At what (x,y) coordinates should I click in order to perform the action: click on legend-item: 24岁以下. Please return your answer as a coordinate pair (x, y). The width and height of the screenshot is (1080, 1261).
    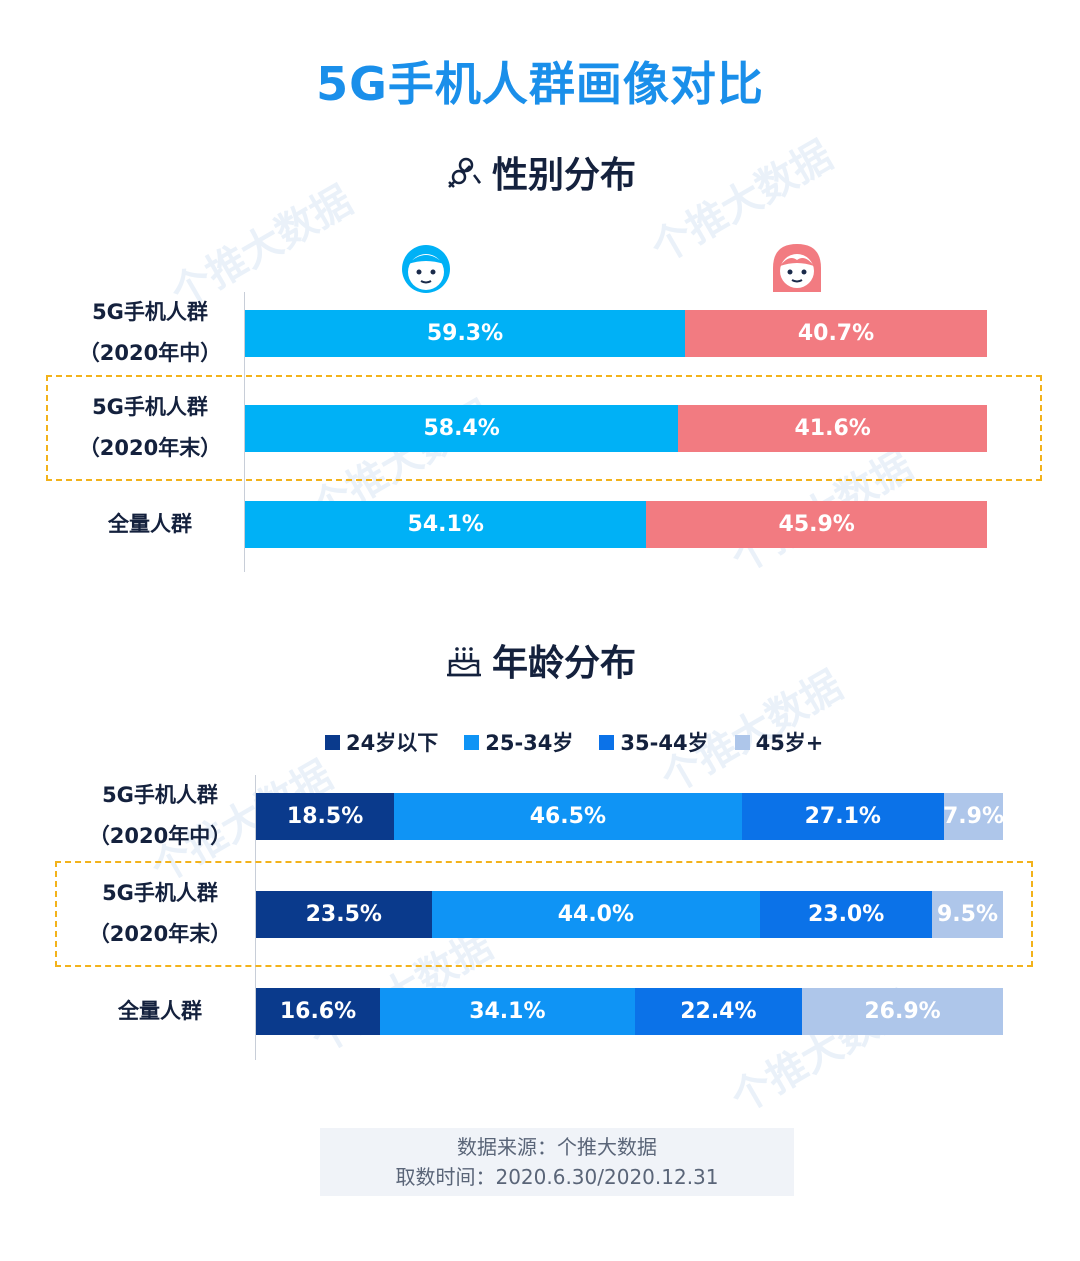
    Looking at the image, I should click on (381, 742).